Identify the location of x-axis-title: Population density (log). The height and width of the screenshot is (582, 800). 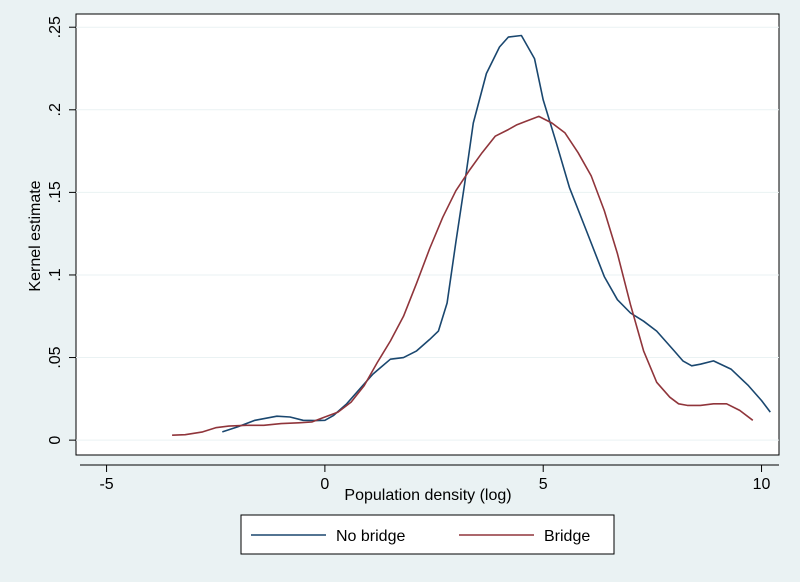
(427, 495).